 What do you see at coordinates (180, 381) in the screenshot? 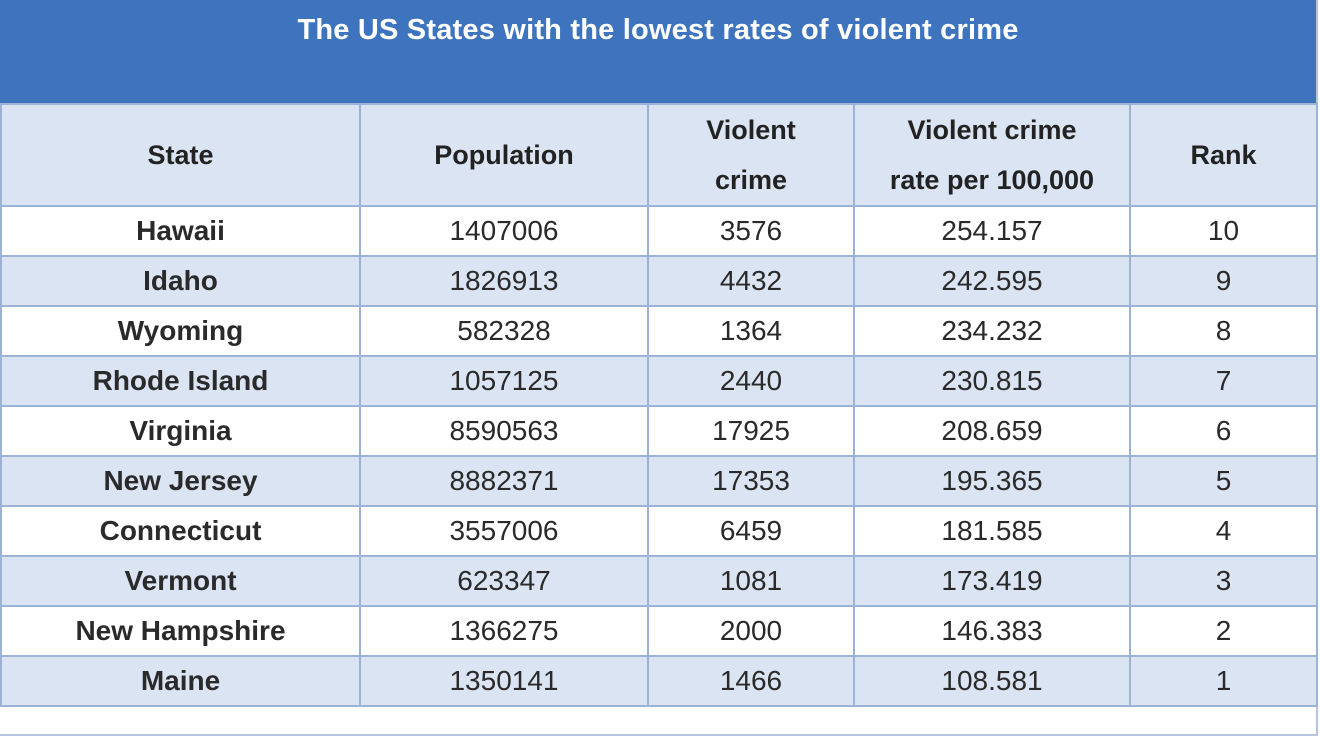
I see `cell-state: Rhode Island` at bounding box center [180, 381].